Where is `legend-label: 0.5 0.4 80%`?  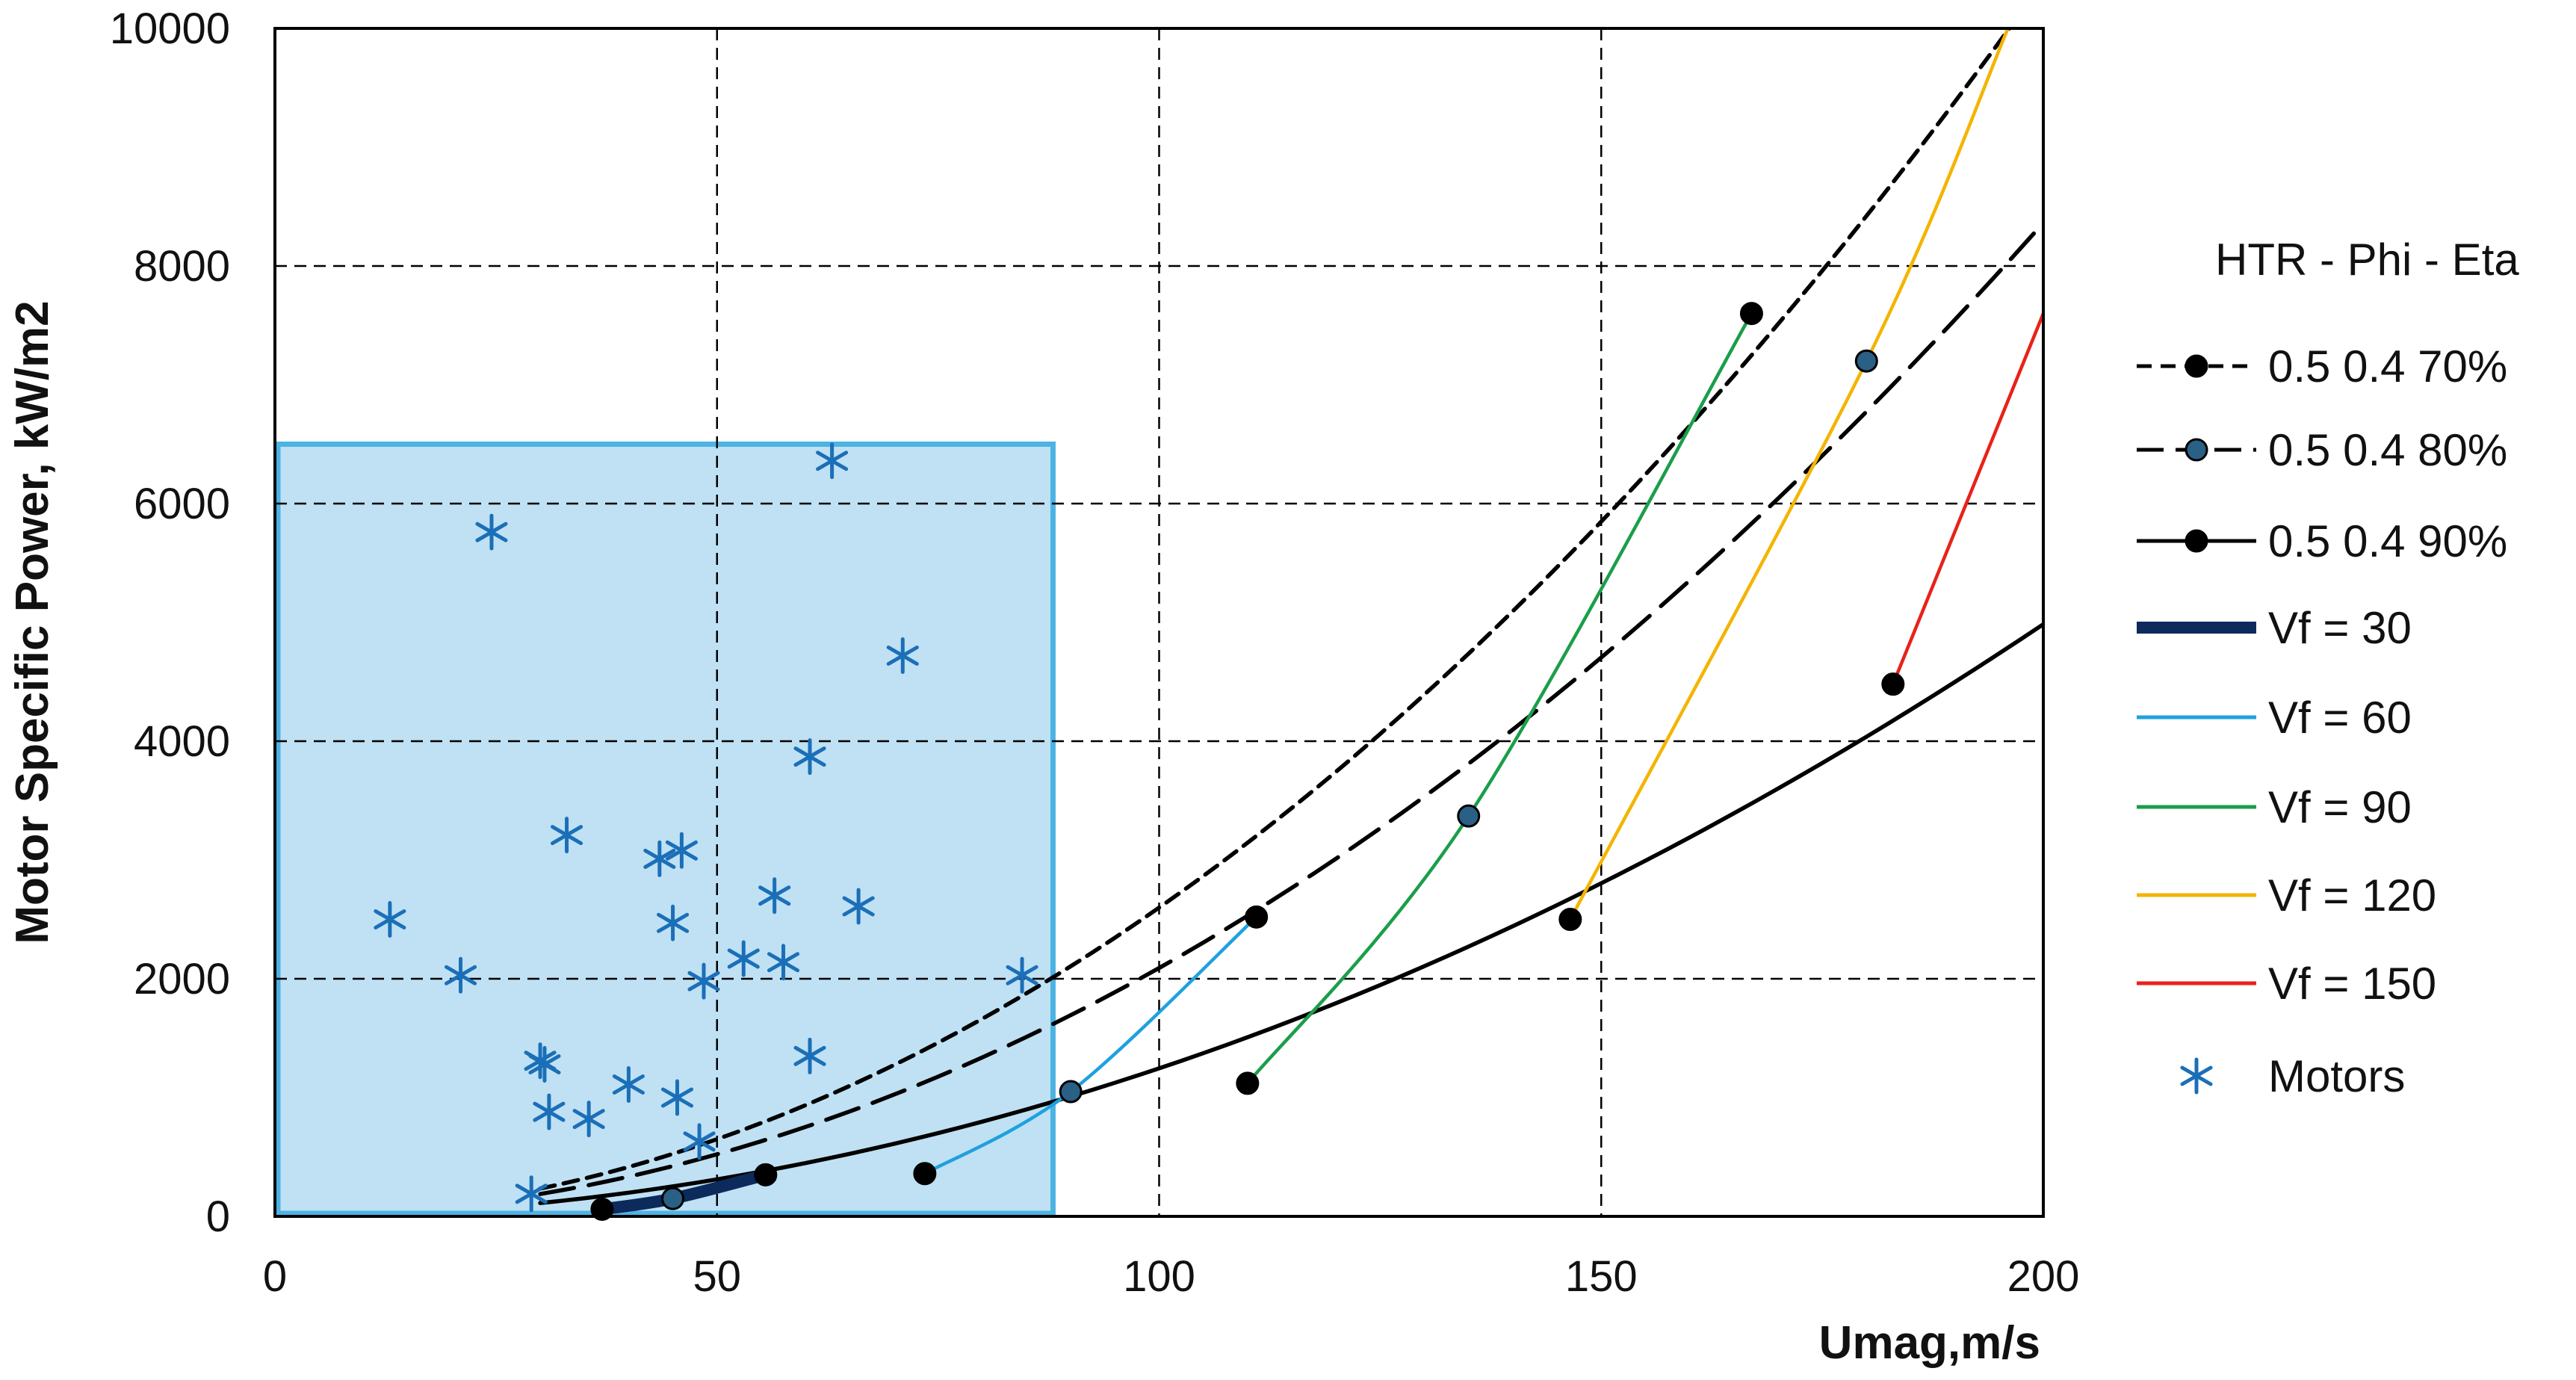 legend-label: 0.5 0.4 80% is located at coordinates (2387, 450).